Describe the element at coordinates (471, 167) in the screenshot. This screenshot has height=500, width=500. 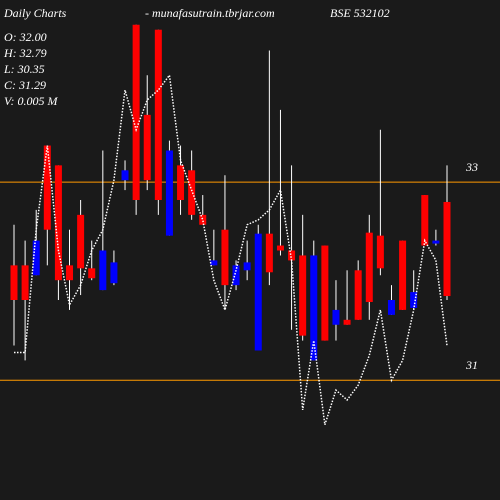
I see `y-tick-label: 33` at that location.